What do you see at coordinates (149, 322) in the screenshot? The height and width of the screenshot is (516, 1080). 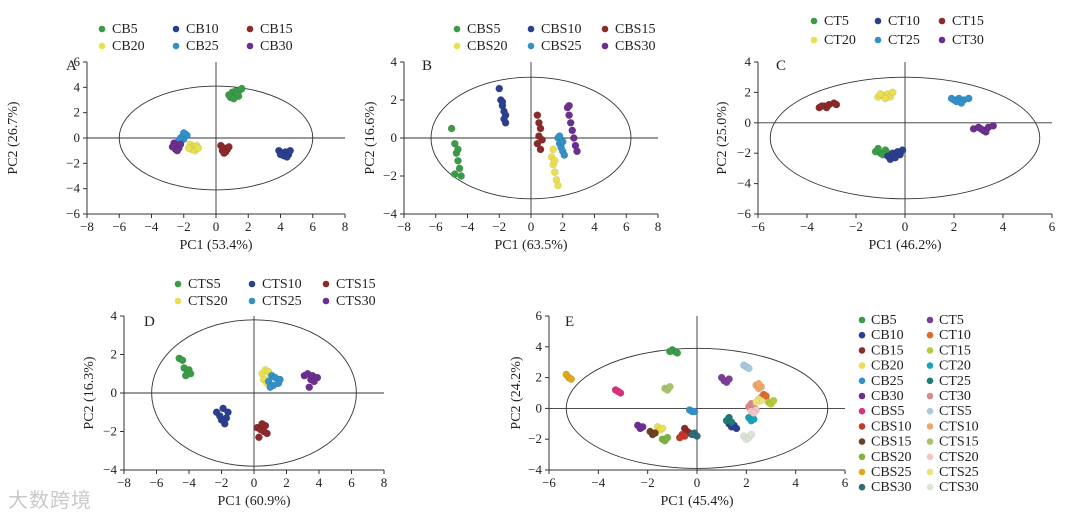 I see `panel-letter: D` at bounding box center [149, 322].